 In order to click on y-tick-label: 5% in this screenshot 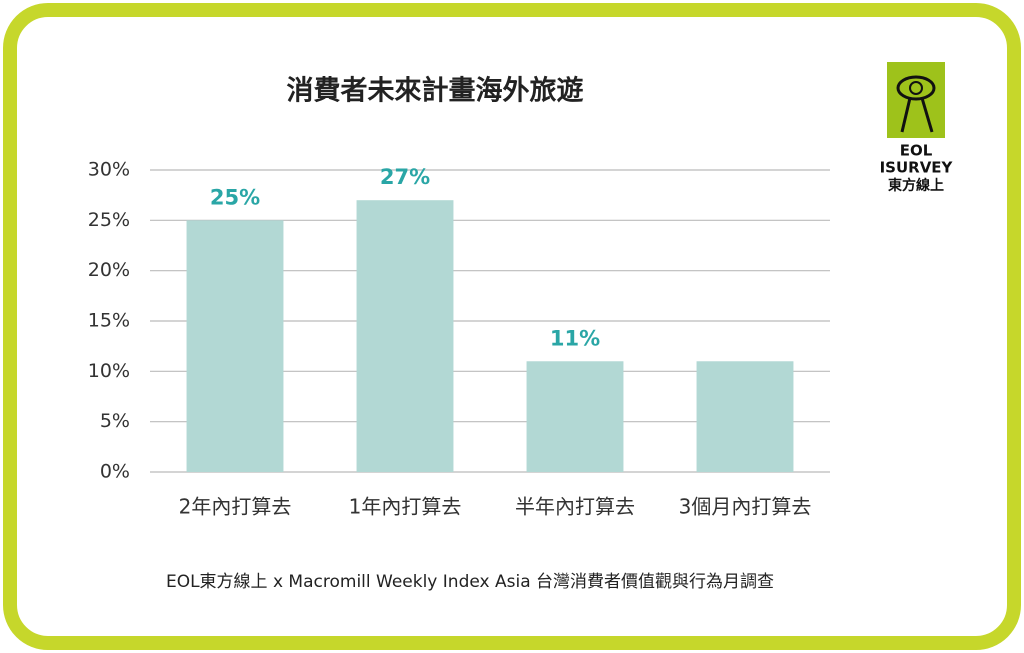, I will do `click(115, 421)`.